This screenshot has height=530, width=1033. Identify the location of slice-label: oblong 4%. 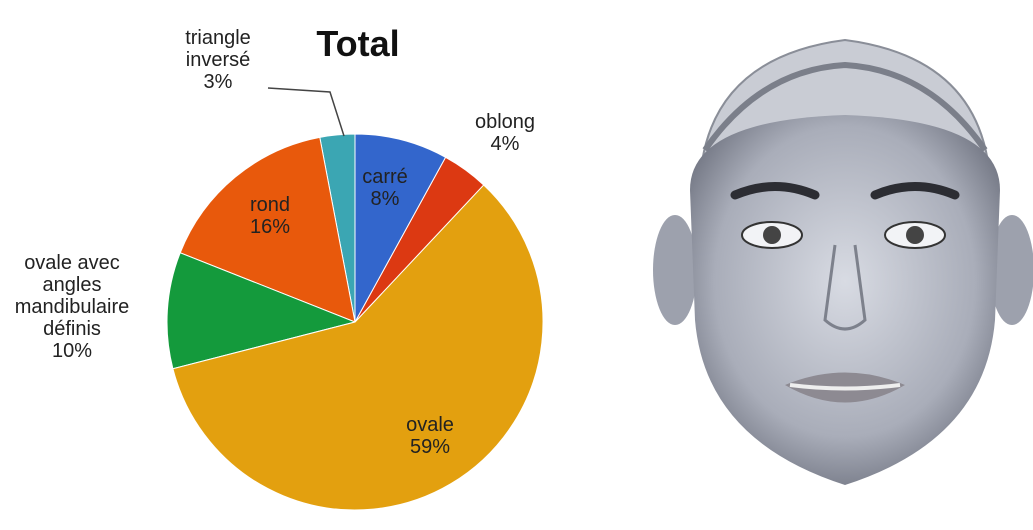
(505, 133).